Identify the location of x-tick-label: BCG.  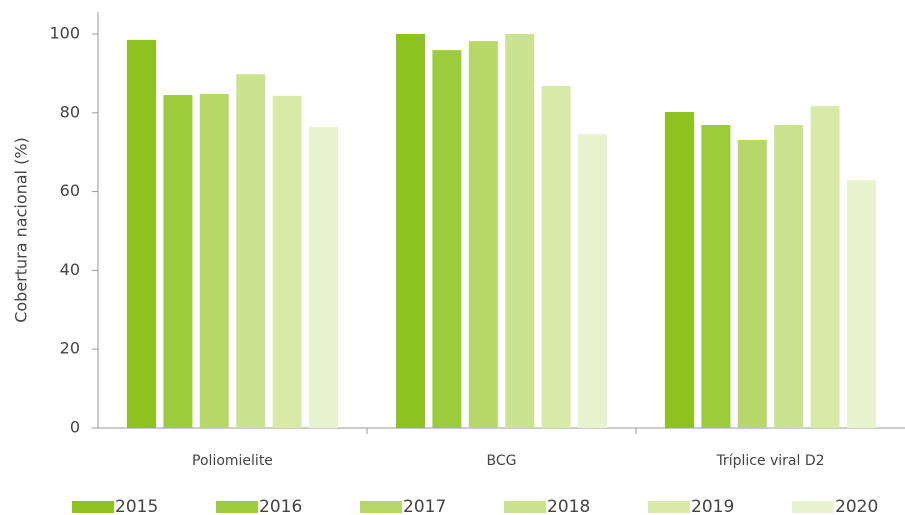
(502, 461).